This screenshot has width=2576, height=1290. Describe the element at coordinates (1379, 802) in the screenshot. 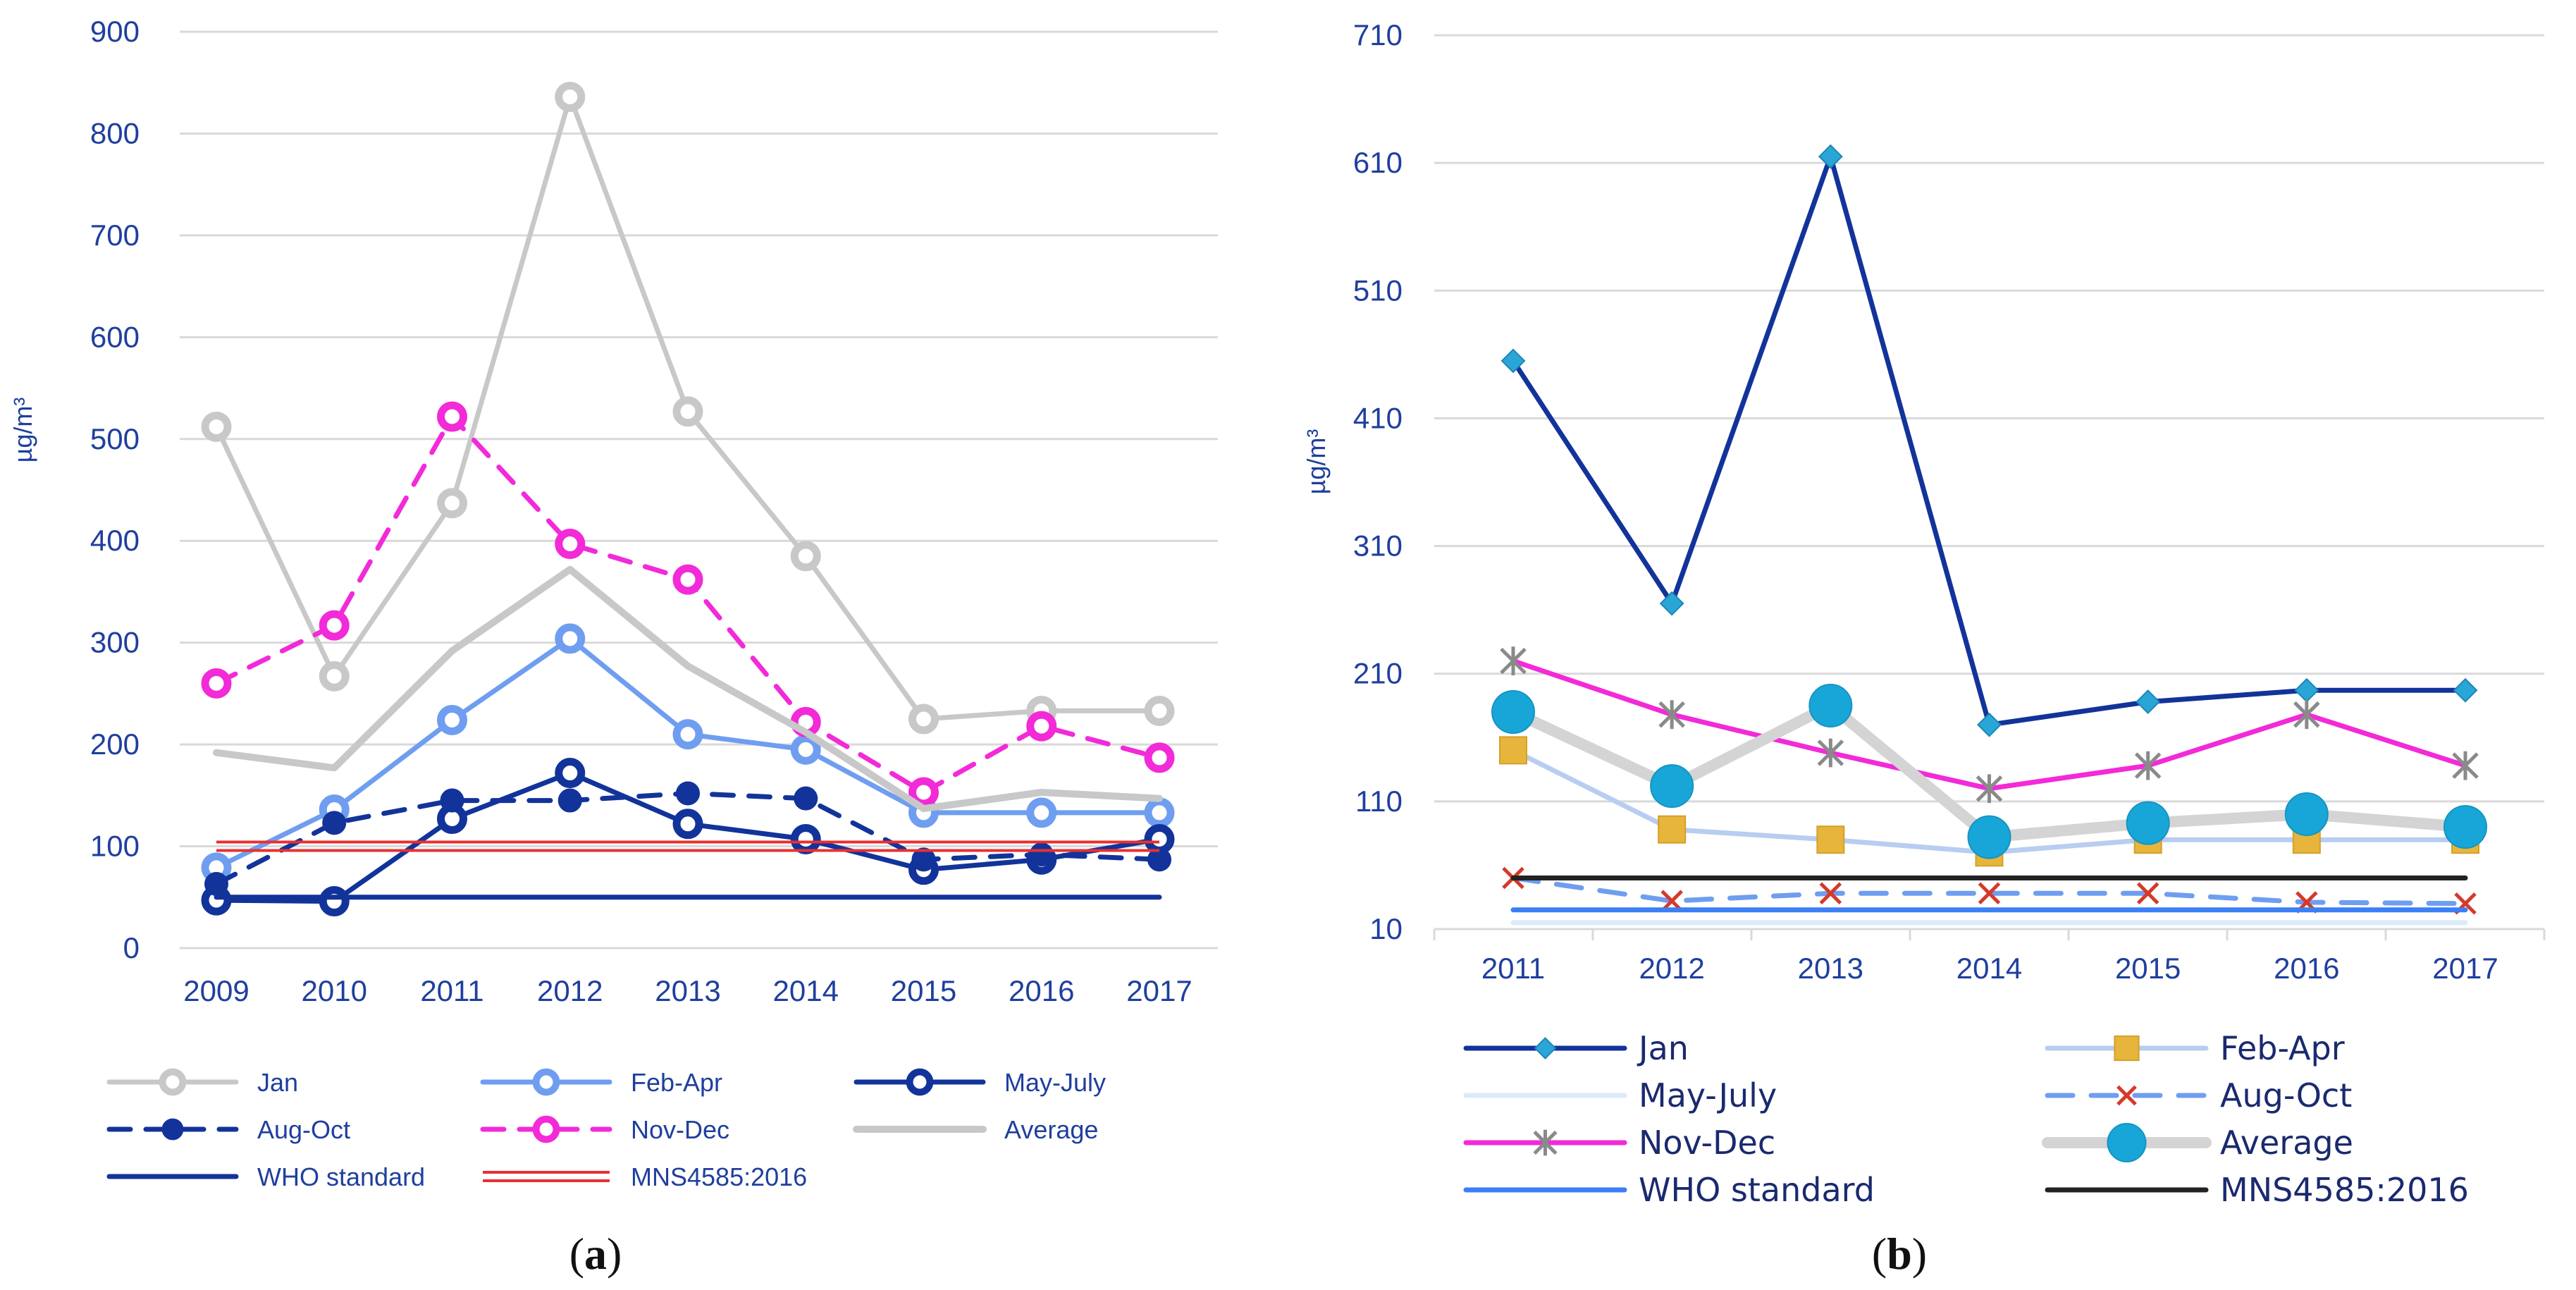

I see `y-tick-label: 110` at that location.